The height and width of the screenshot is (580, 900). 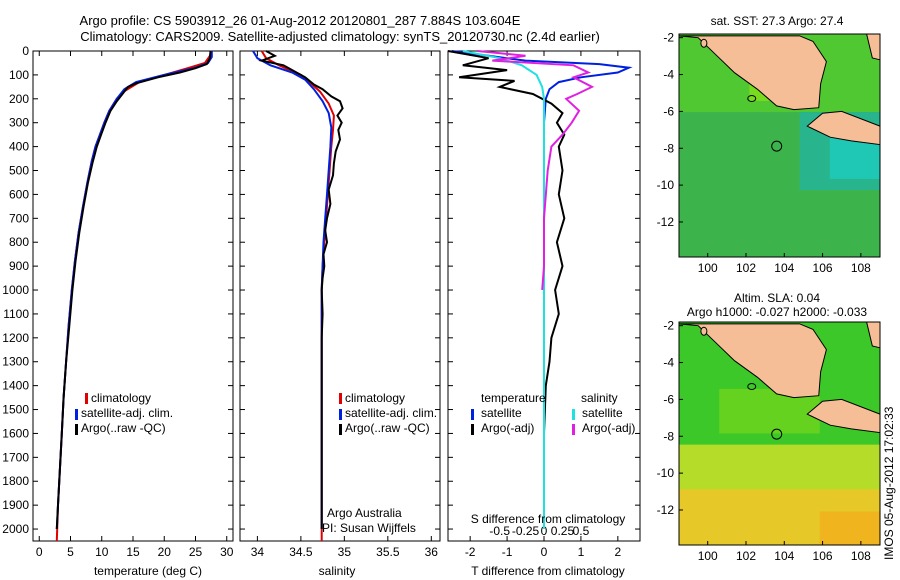 What do you see at coordinates (19, 75) in the screenshot?
I see `y-tick-label: 100` at bounding box center [19, 75].